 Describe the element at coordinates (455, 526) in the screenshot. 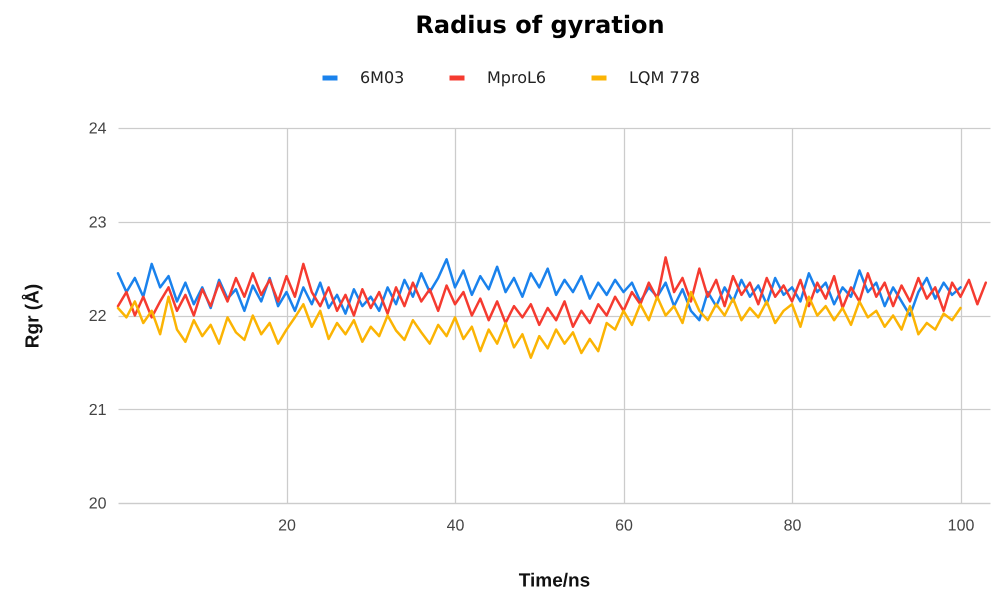

I see `x-tick-label: 40` at that location.